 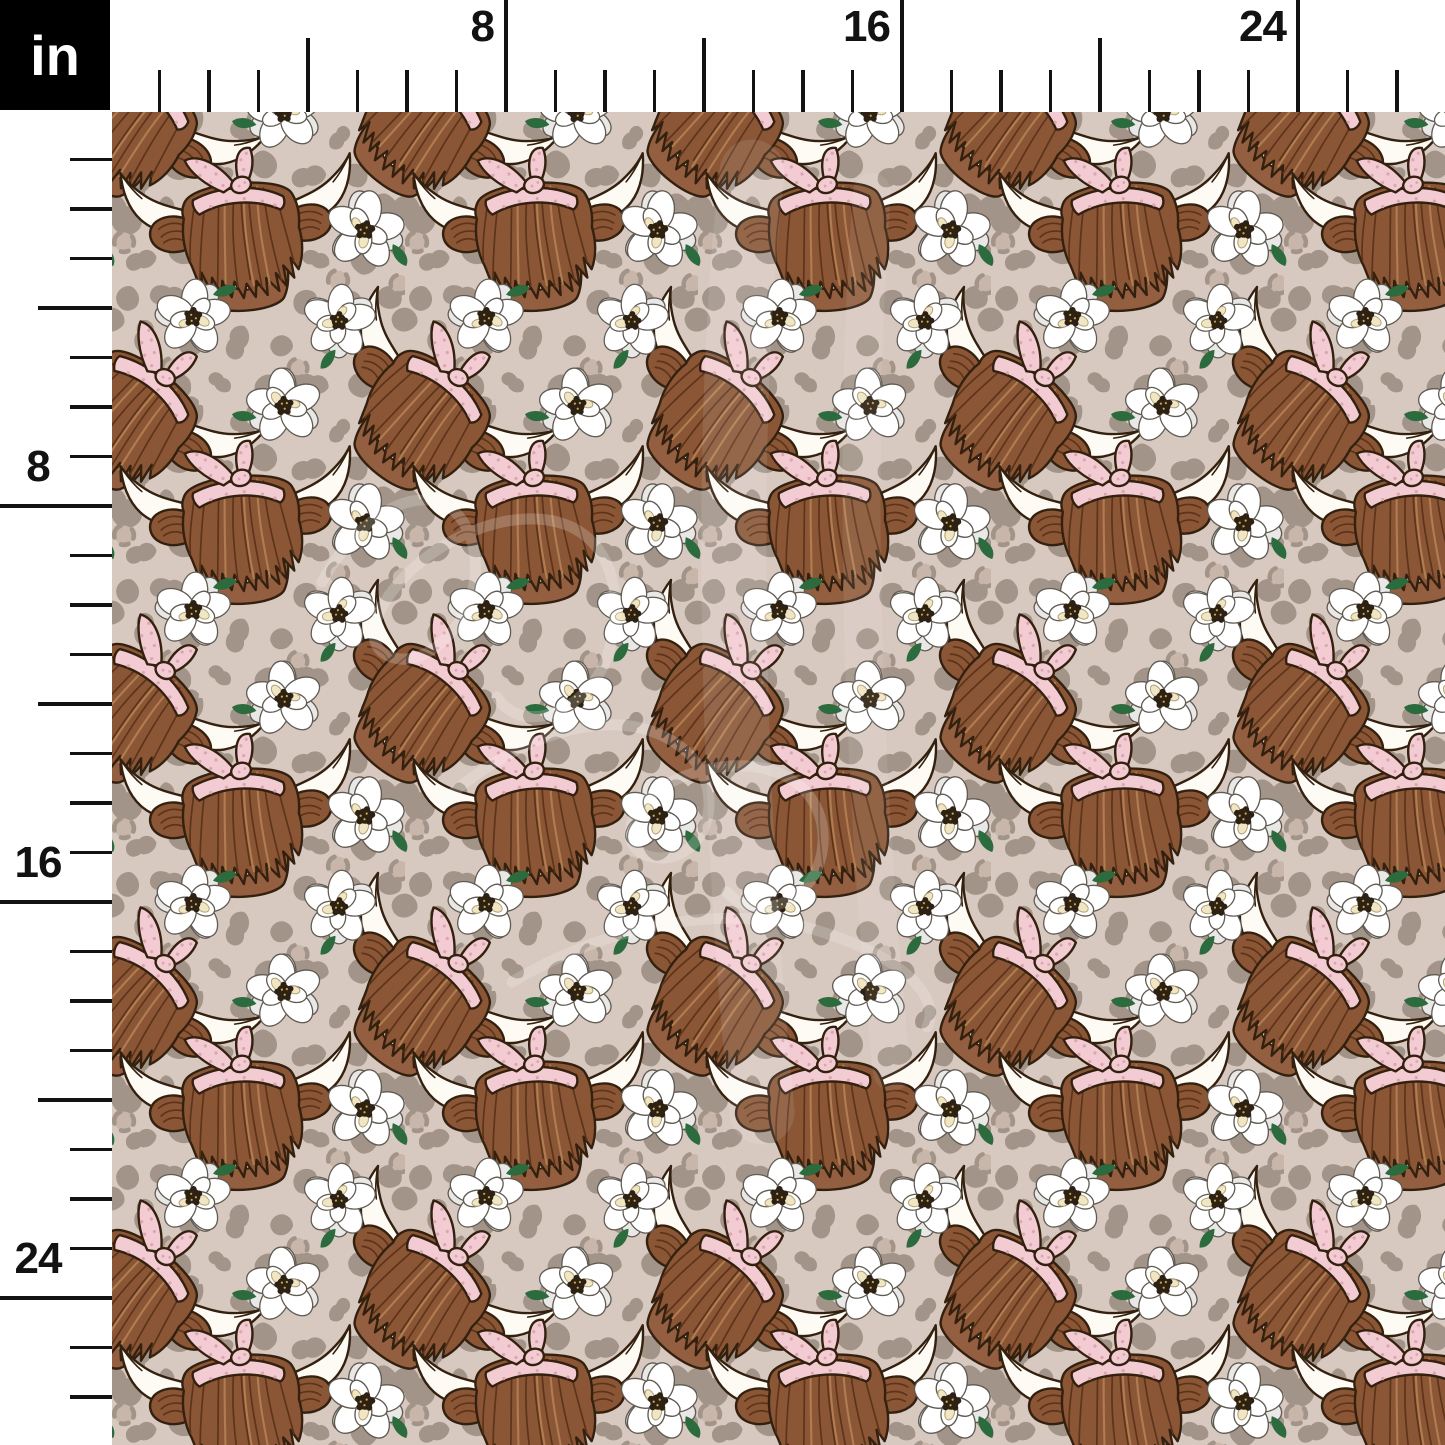 What do you see at coordinates (1263, 26) in the screenshot?
I see `ruler-number-top-24: 24` at bounding box center [1263, 26].